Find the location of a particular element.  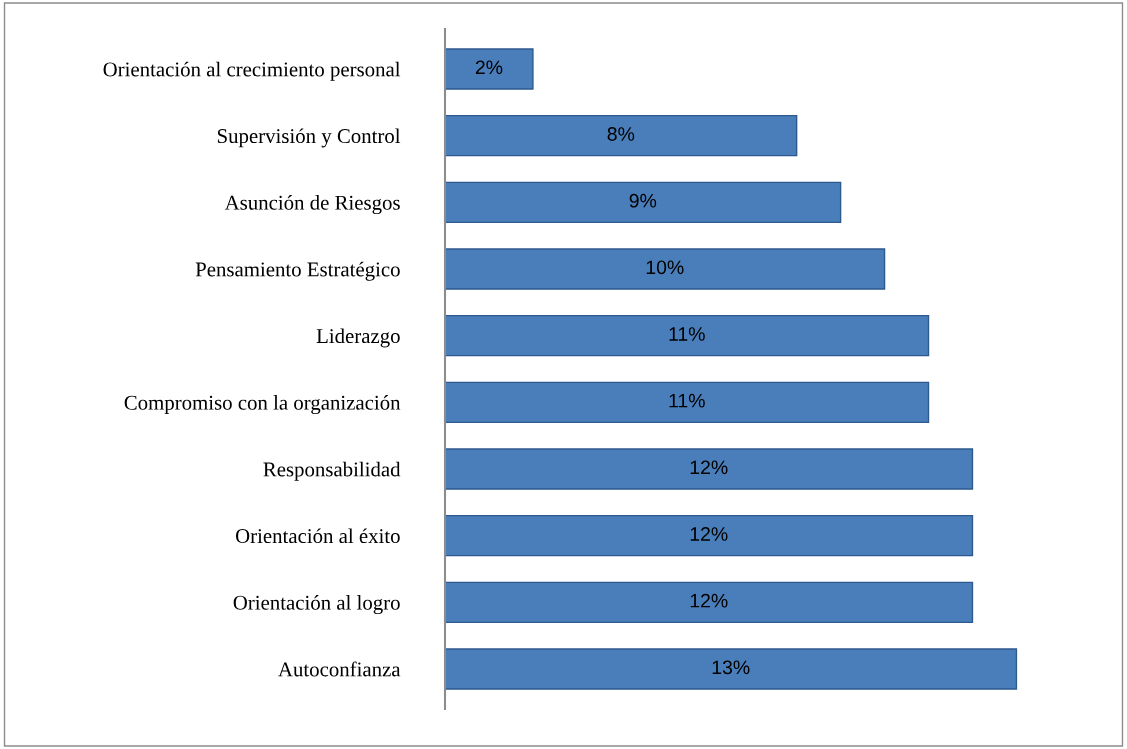

data-label: 2% is located at coordinates (489, 67).